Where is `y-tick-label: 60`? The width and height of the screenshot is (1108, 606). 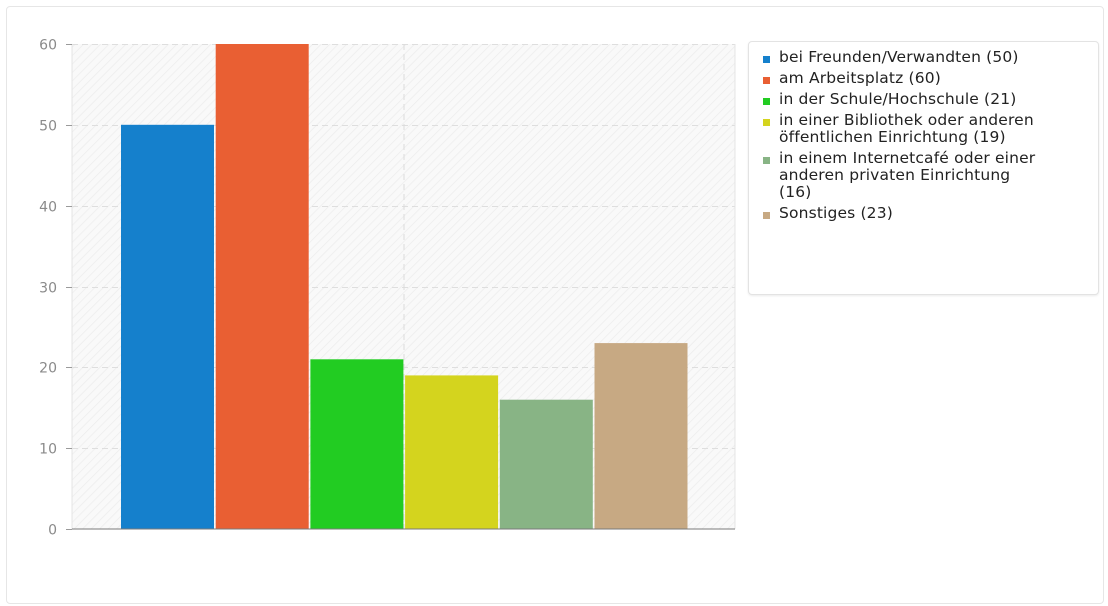
y-tick-label: 60 is located at coordinates (48, 46).